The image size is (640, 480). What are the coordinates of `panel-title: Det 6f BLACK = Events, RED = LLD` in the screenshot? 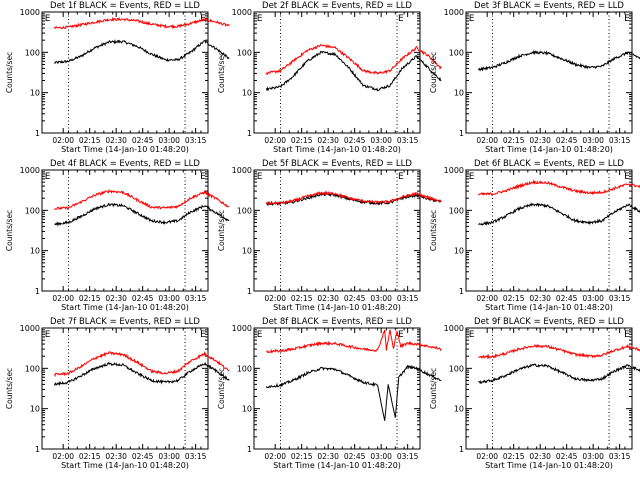 It's located at (549, 164).